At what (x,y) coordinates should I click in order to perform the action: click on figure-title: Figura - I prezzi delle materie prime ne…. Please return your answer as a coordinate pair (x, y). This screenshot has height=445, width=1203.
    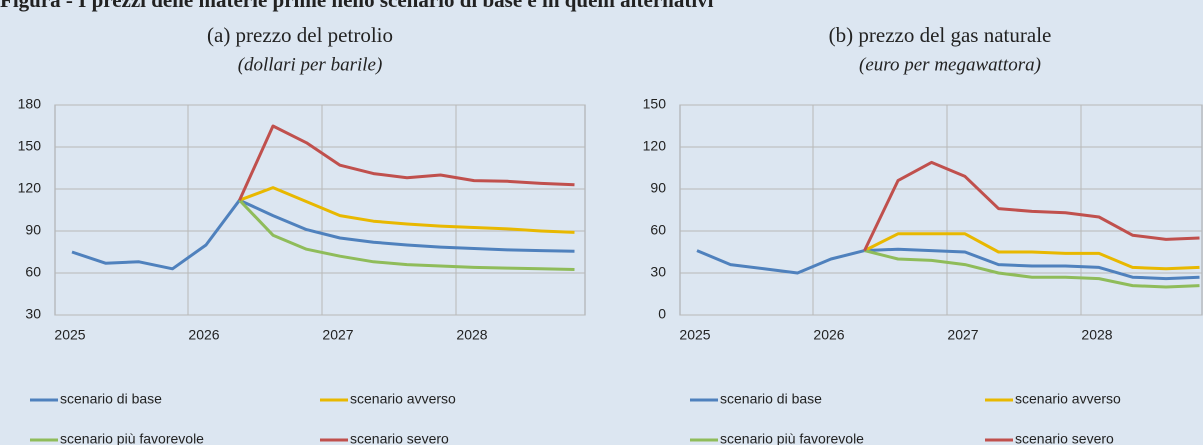
    Looking at the image, I should click on (357, 6).